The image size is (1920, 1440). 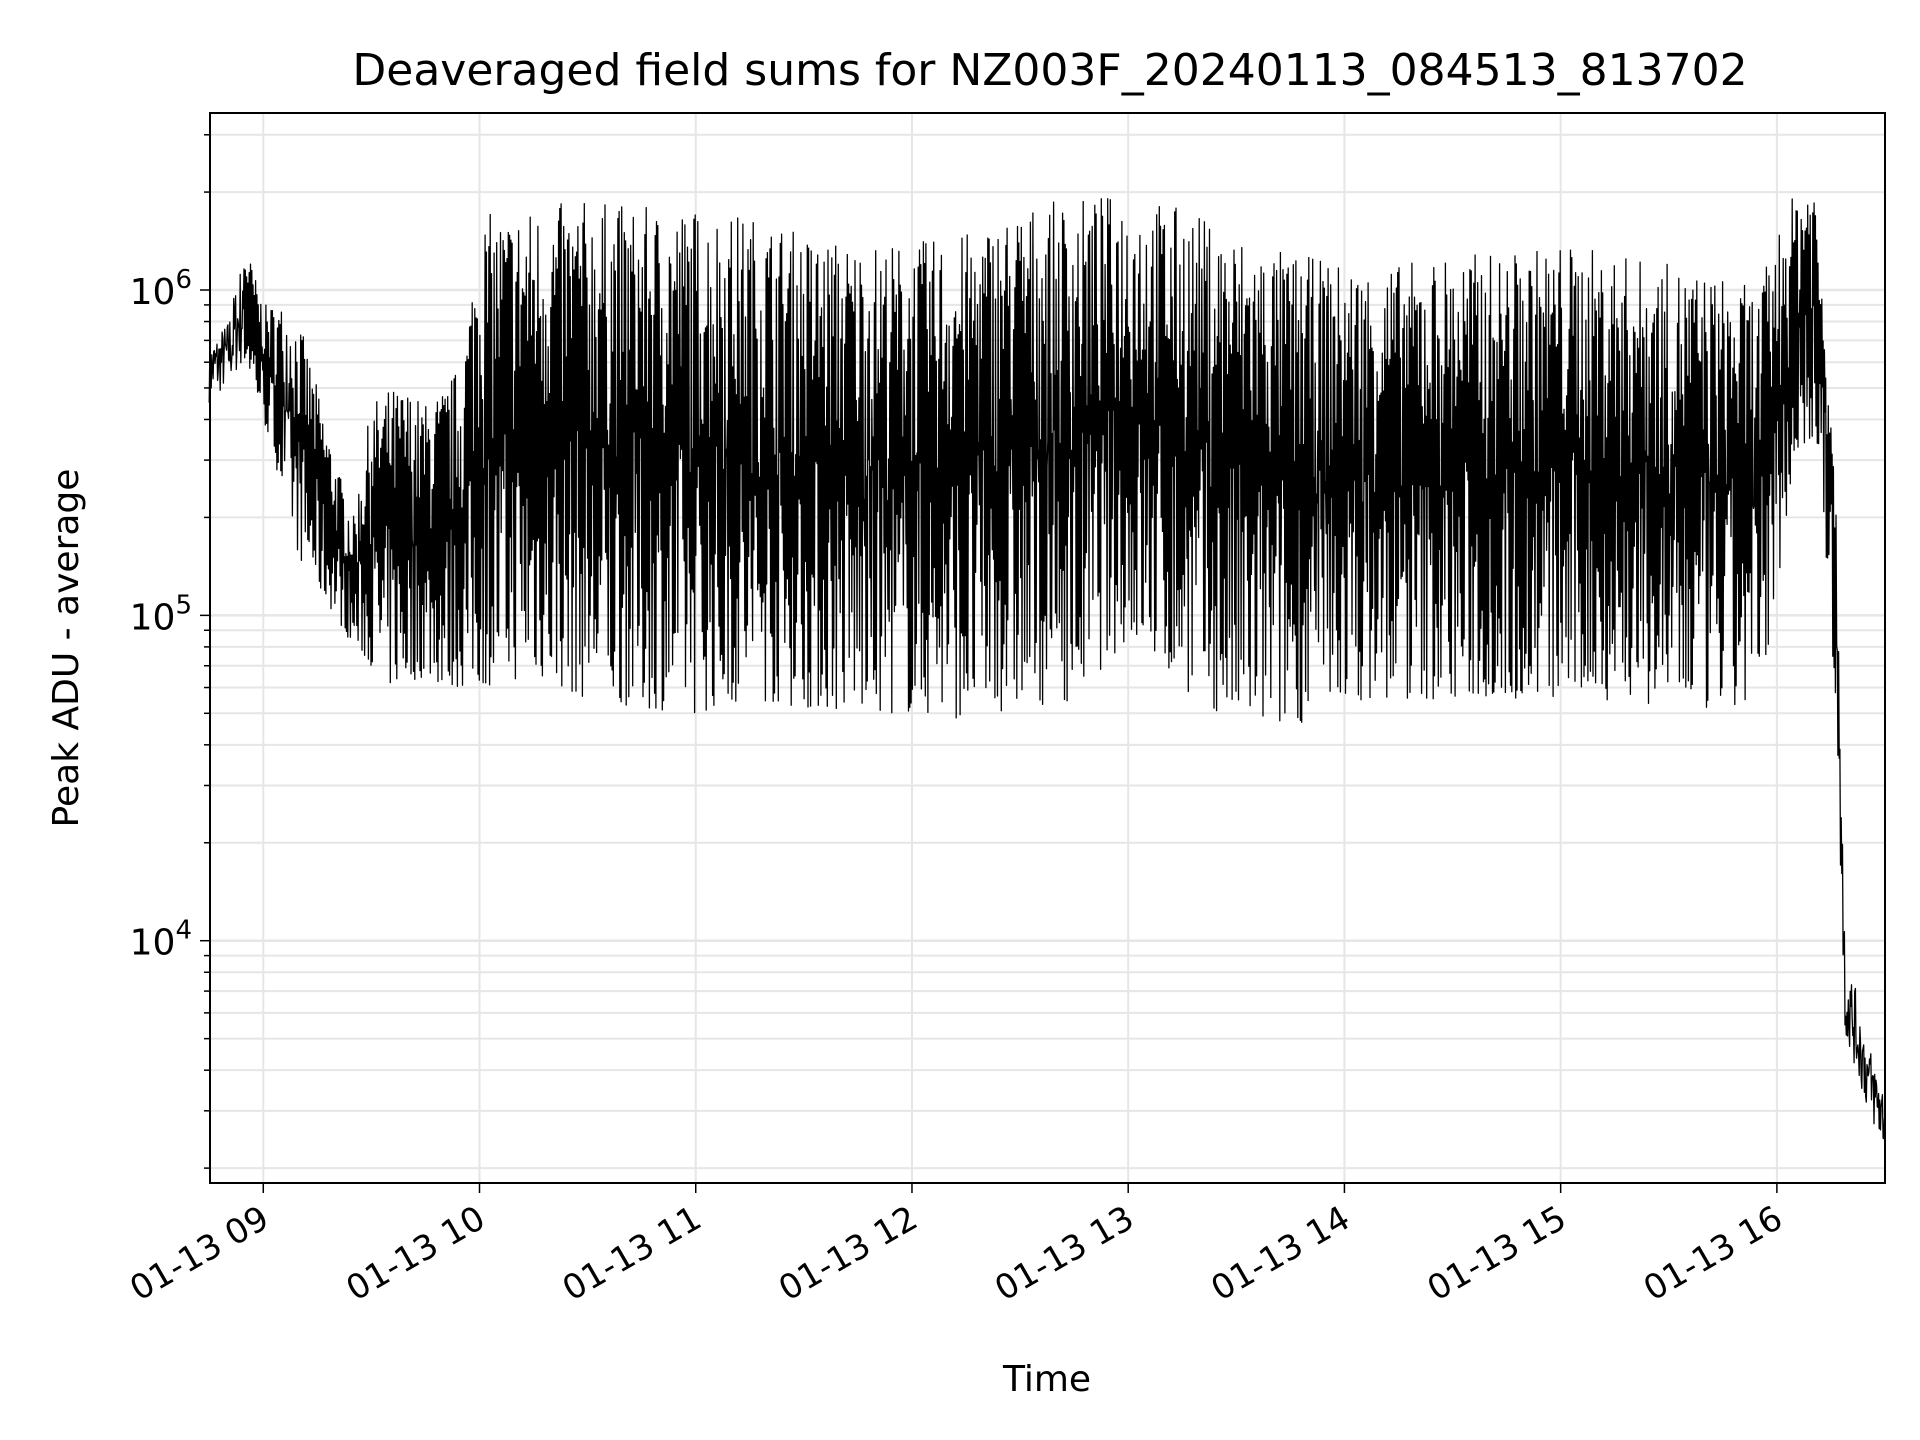 What do you see at coordinates (183, 931) in the screenshot?
I see `y-tick-label-exponent: 4` at bounding box center [183, 931].